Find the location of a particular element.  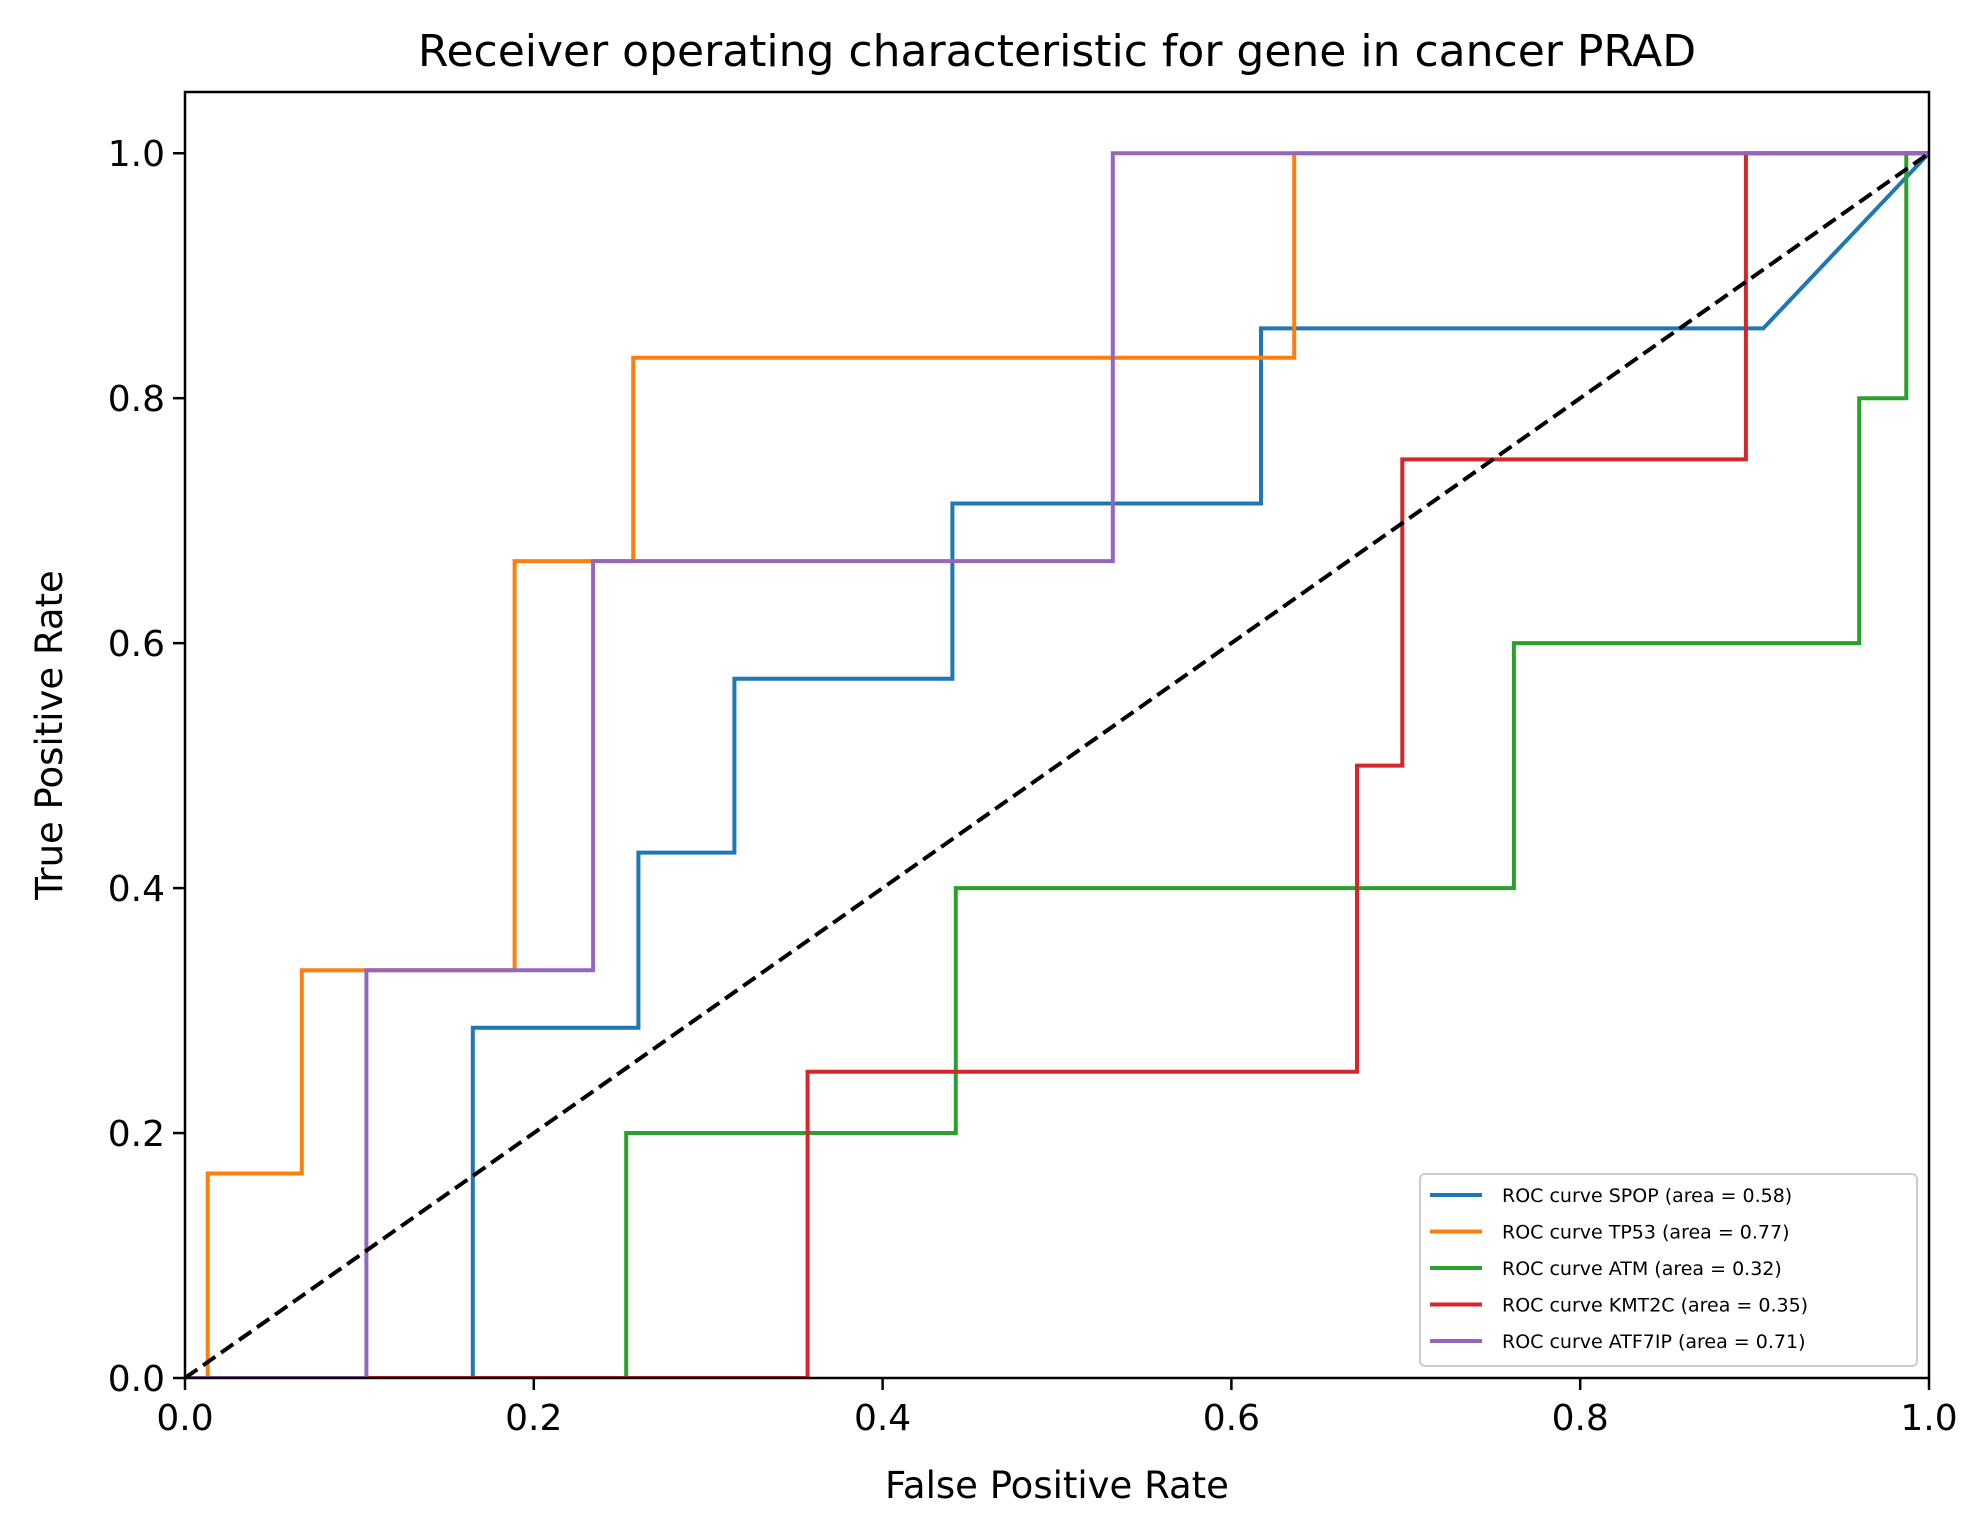

x-tick-label: 0.0 is located at coordinates (184, 1418).